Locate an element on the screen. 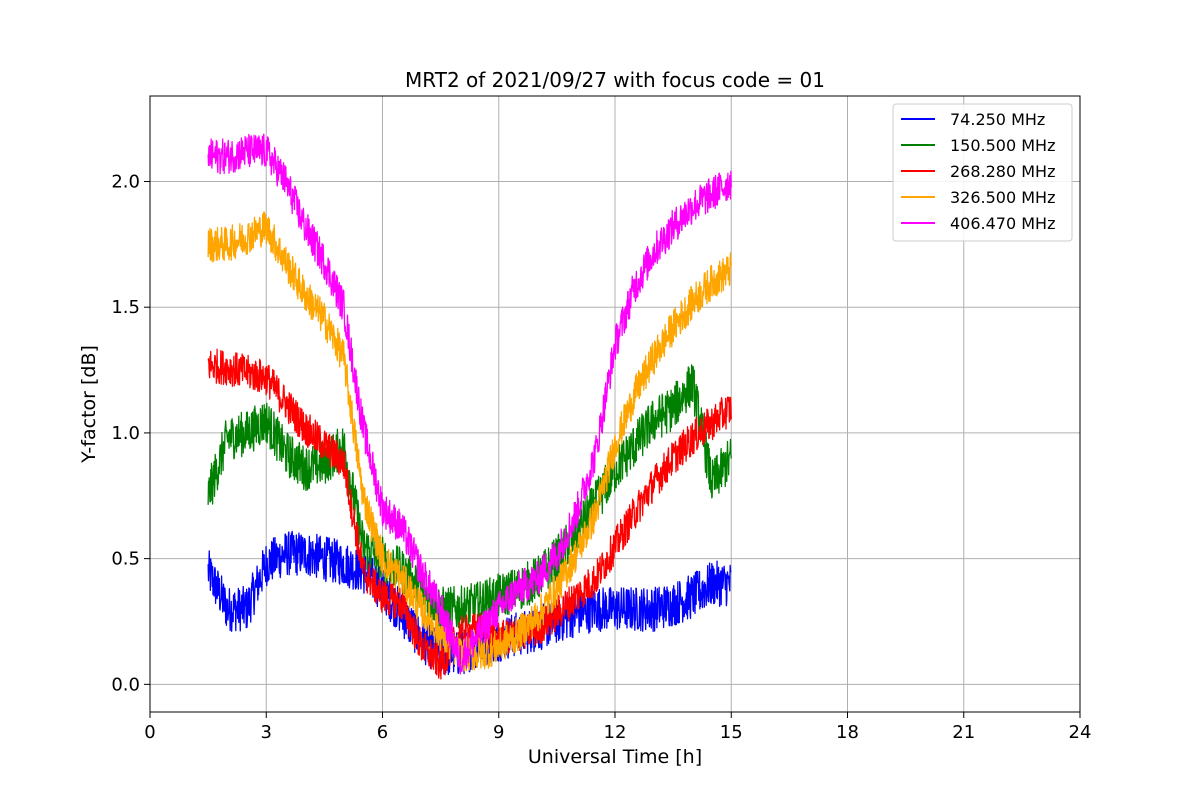 The image size is (1200, 800). x-axis: 0 3 6 9 12 15 18 21 24 is located at coordinates (617, 727).